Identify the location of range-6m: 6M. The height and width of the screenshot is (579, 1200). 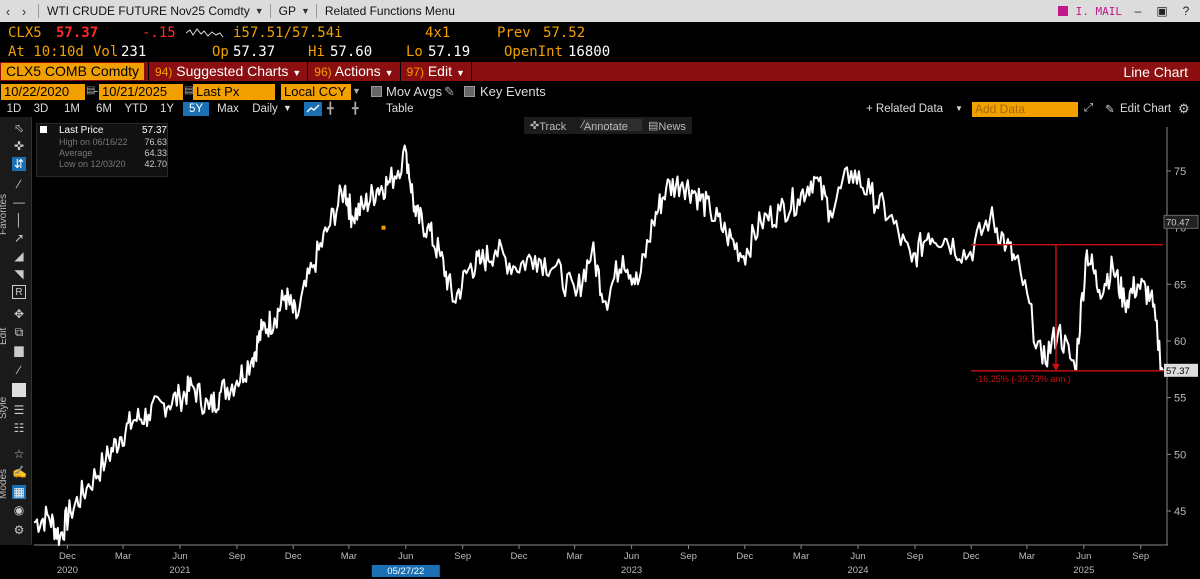
(104, 109).